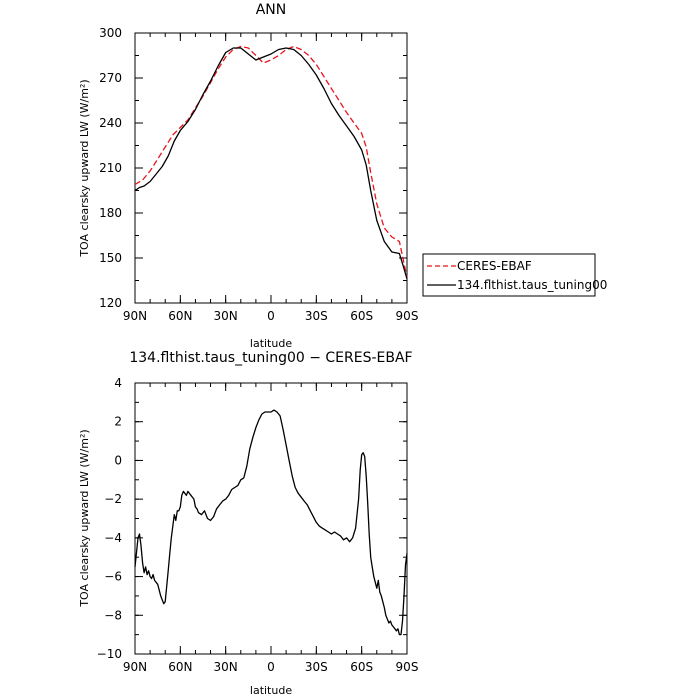 The height and width of the screenshot is (700, 700). Describe the element at coordinates (118, 460) in the screenshot. I see `y-tick-label: 0` at that location.